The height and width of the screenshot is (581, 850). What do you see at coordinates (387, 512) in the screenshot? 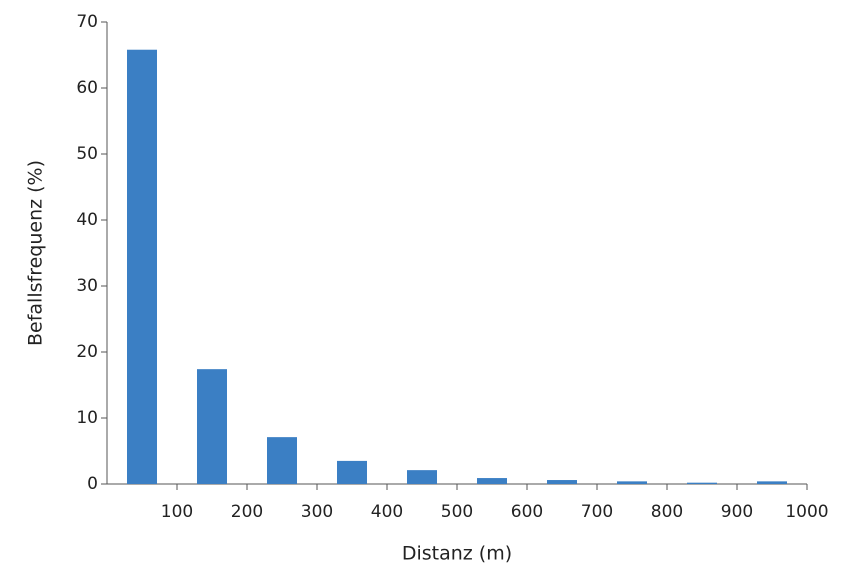
I see `x-tick-label: 400` at bounding box center [387, 512].